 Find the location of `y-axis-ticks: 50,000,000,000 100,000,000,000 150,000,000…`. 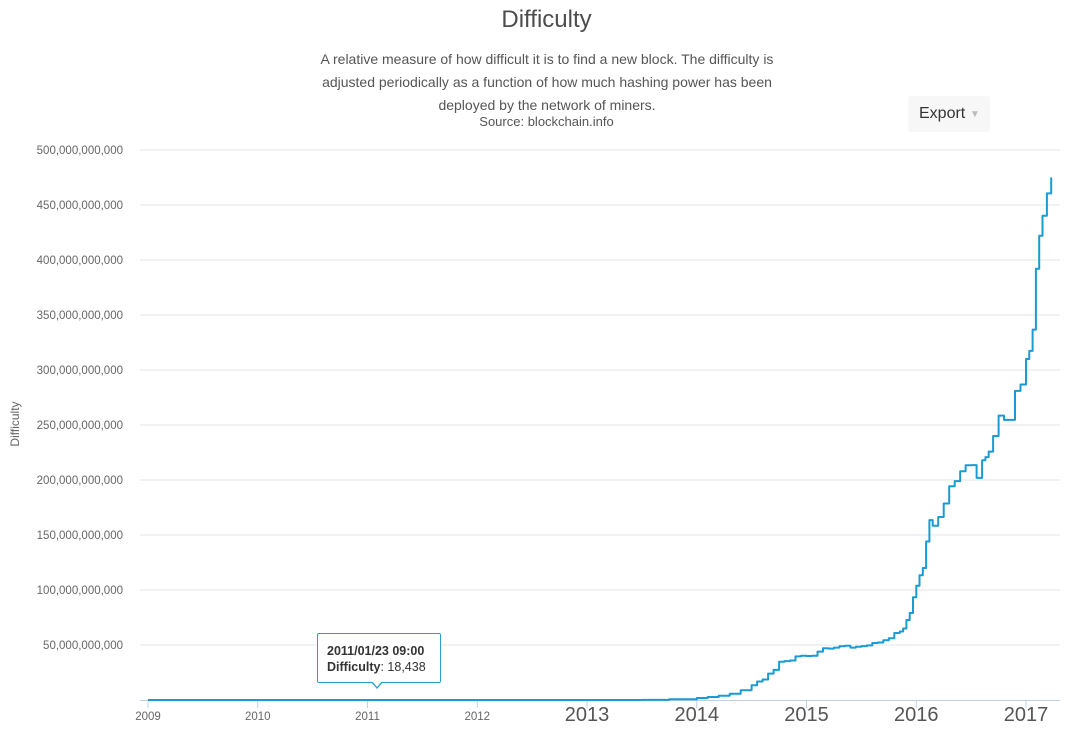

y-axis-ticks: 50,000,000,000 100,000,000,000 150,000,000… is located at coordinates (80, 398).